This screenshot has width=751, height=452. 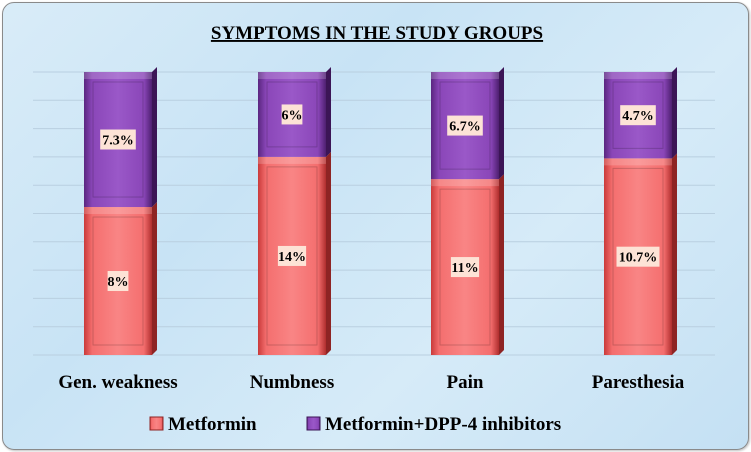 I want to click on category-label-gen-weakness: Gen. weakness, so click(x=117, y=382).